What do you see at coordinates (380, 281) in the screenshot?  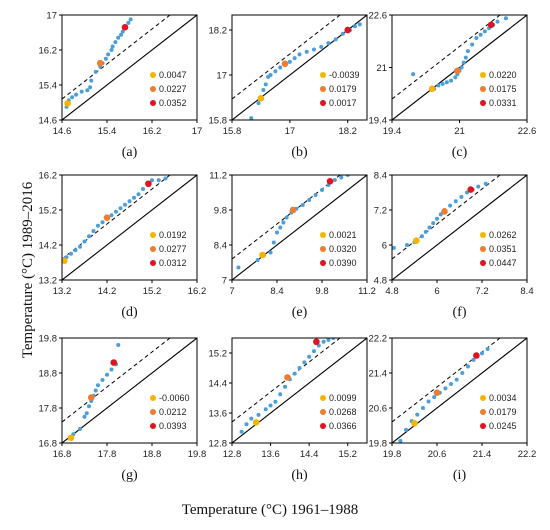 I see `y-tick-label: 4.8` at bounding box center [380, 281].